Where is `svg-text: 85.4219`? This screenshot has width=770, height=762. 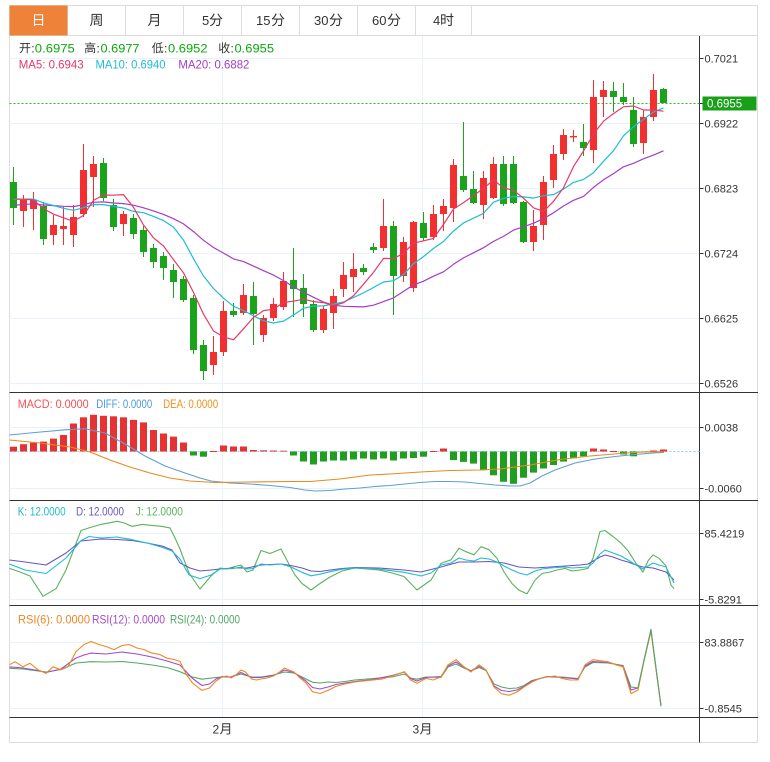 svg-text: 85.4219 is located at coordinates (725, 534).